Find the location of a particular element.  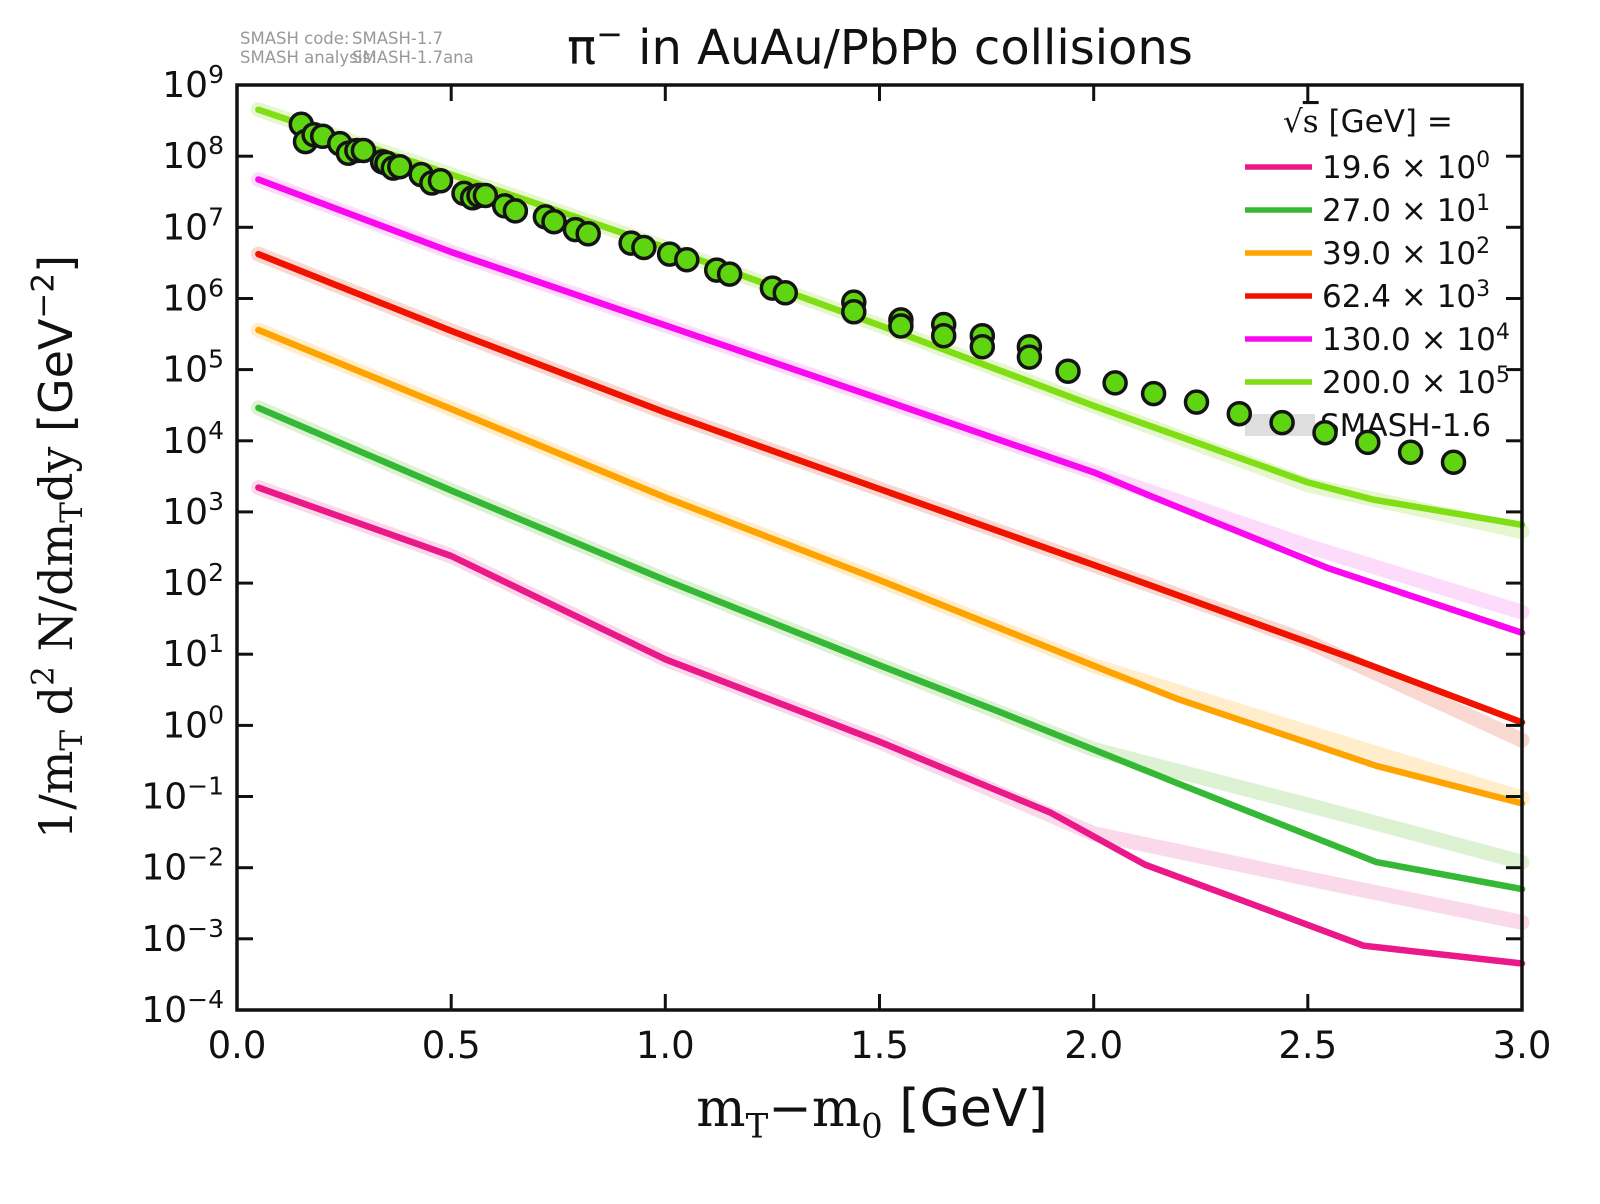

legend-label-smash16: SMASH-1.6 is located at coordinates (1405, 426).